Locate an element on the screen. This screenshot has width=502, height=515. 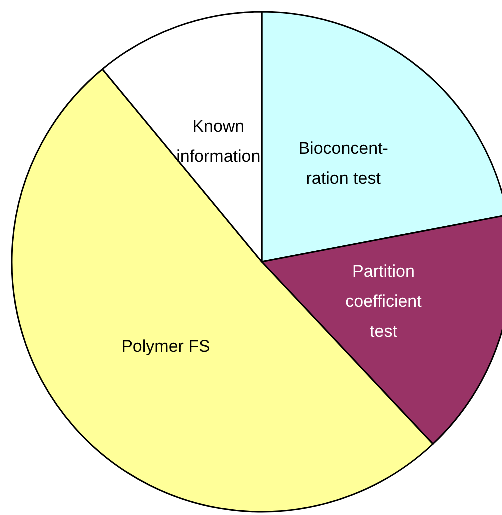
slice-label: Bioconcent- ration test is located at coordinates (343, 163).